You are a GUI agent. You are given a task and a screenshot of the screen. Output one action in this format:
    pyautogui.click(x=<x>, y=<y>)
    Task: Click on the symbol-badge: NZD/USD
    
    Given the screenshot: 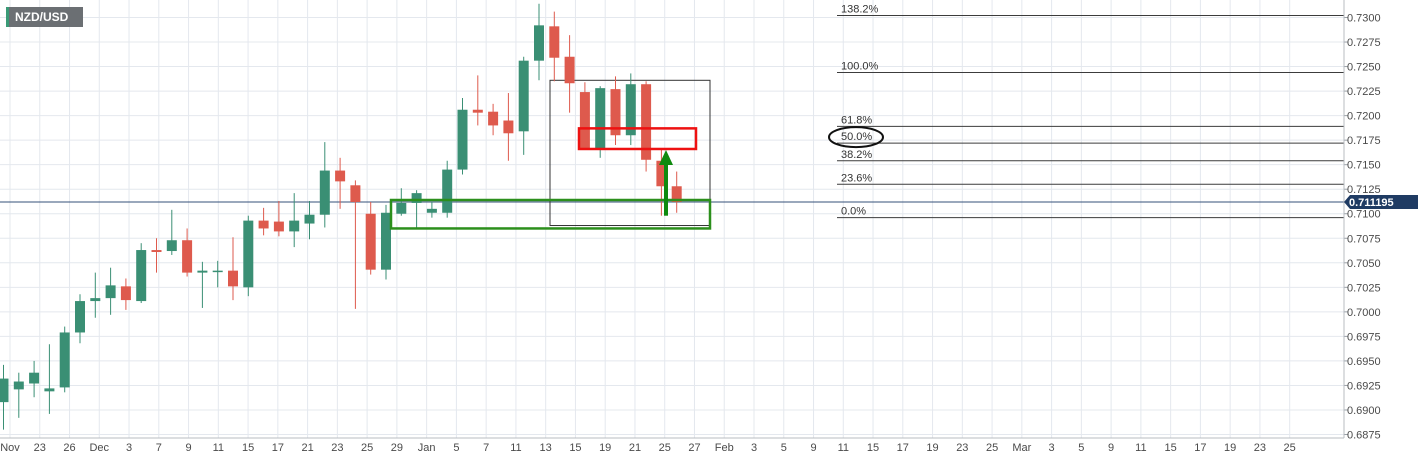 What is the action you would take?
    pyautogui.click(x=44, y=17)
    